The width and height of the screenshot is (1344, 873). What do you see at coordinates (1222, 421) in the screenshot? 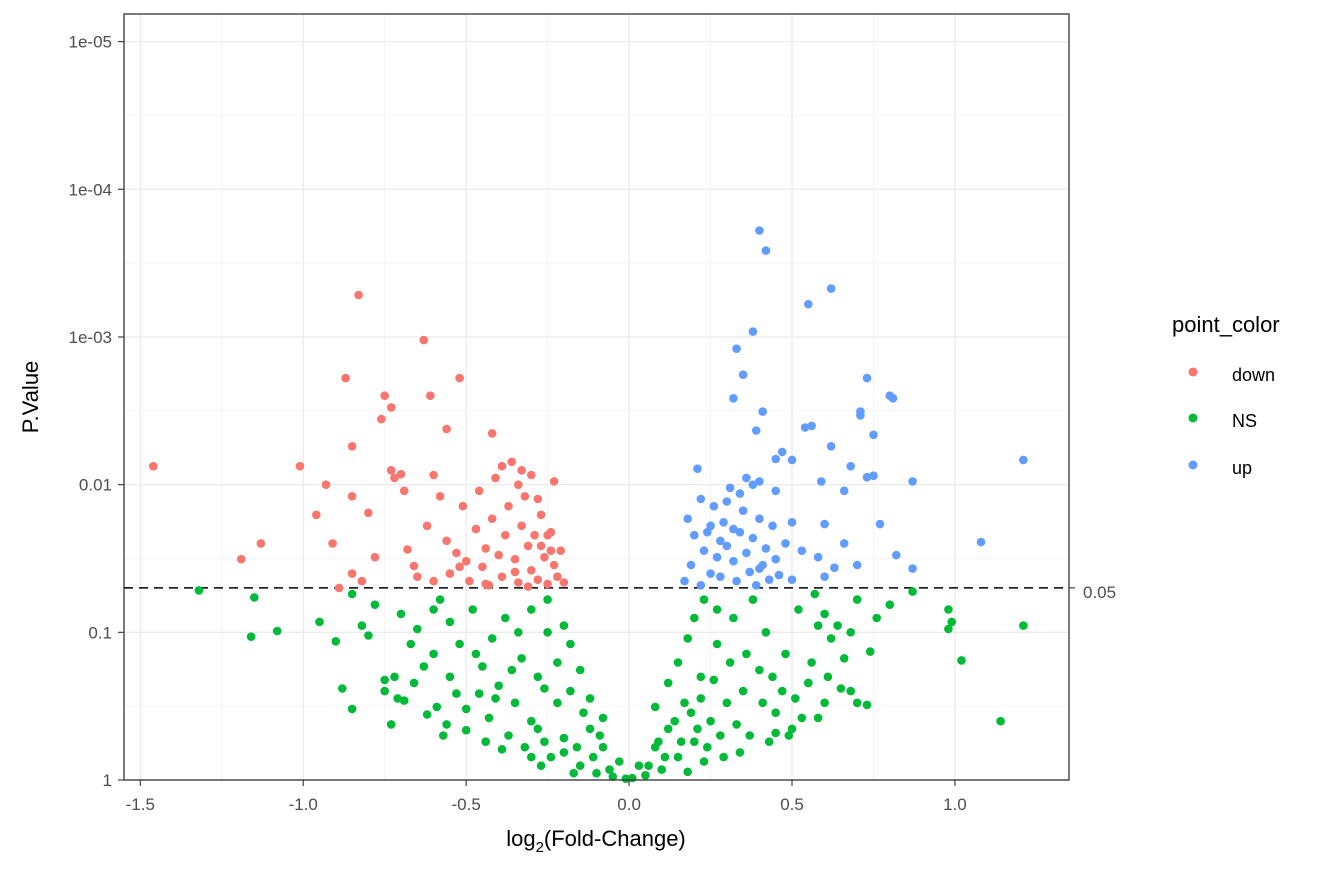
I see `legend-entry-ns: NS` at bounding box center [1222, 421].